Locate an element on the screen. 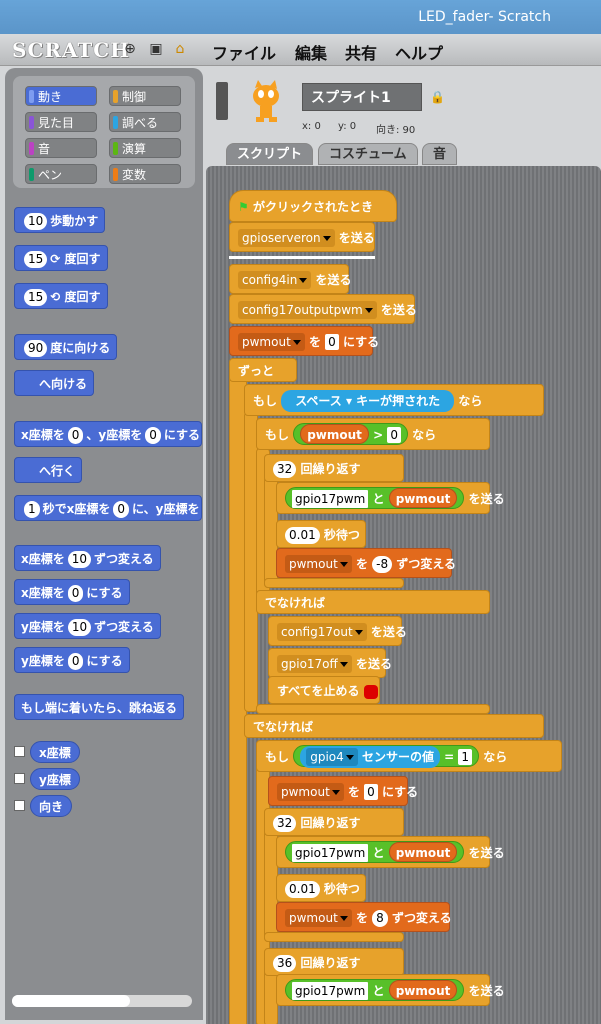  tab-costumes: コスチューム is located at coordinates (368, 154).